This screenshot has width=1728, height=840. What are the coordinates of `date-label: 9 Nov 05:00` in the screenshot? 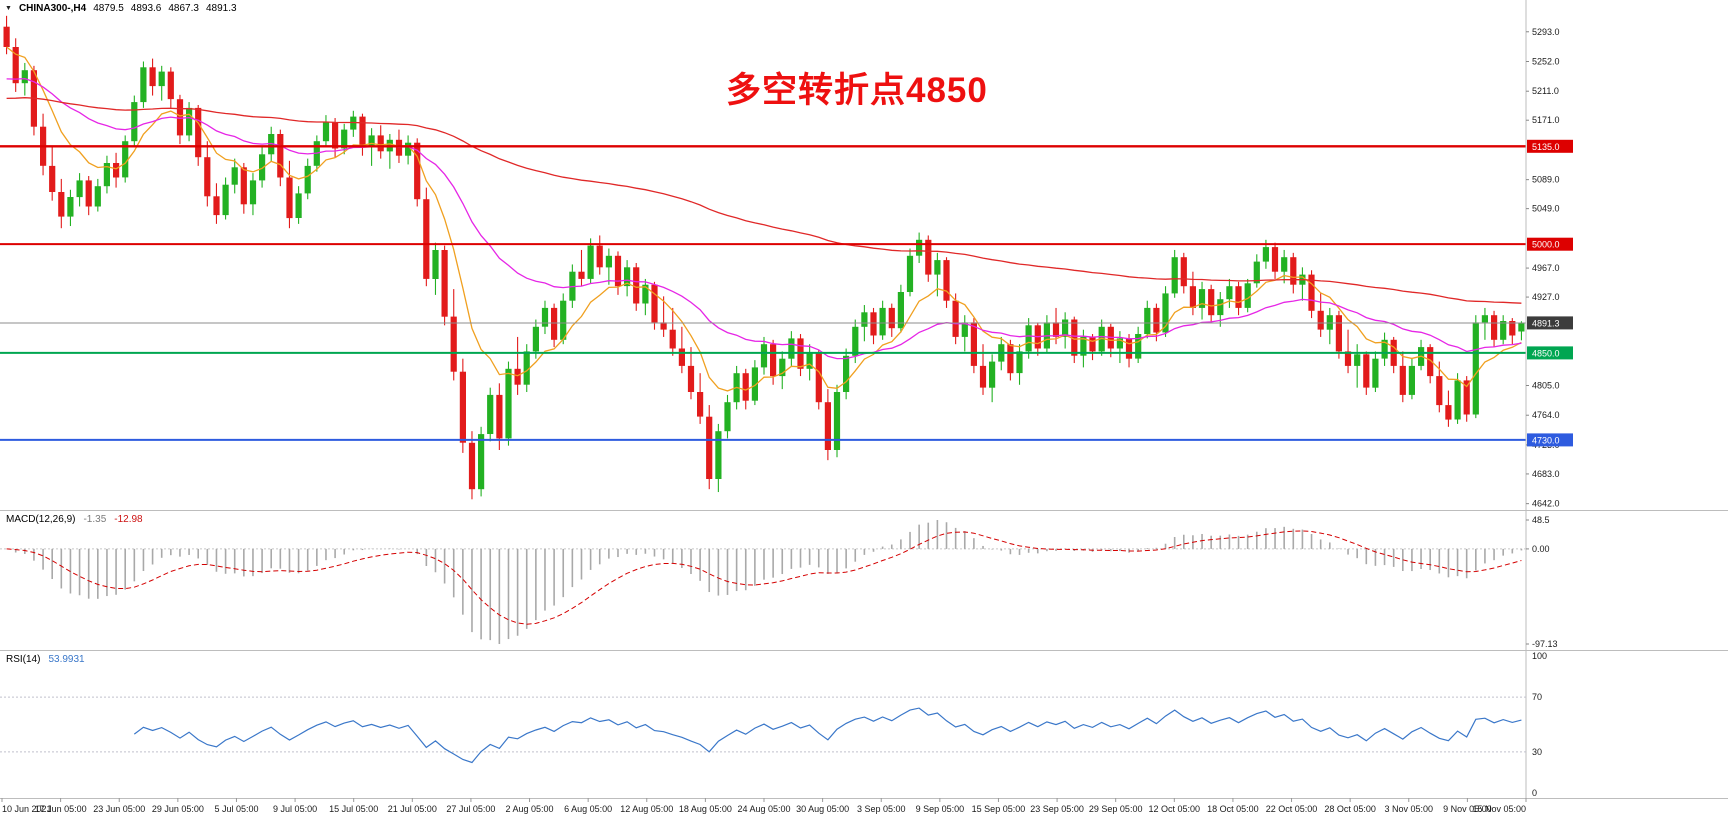 It's located at (1467, 809).